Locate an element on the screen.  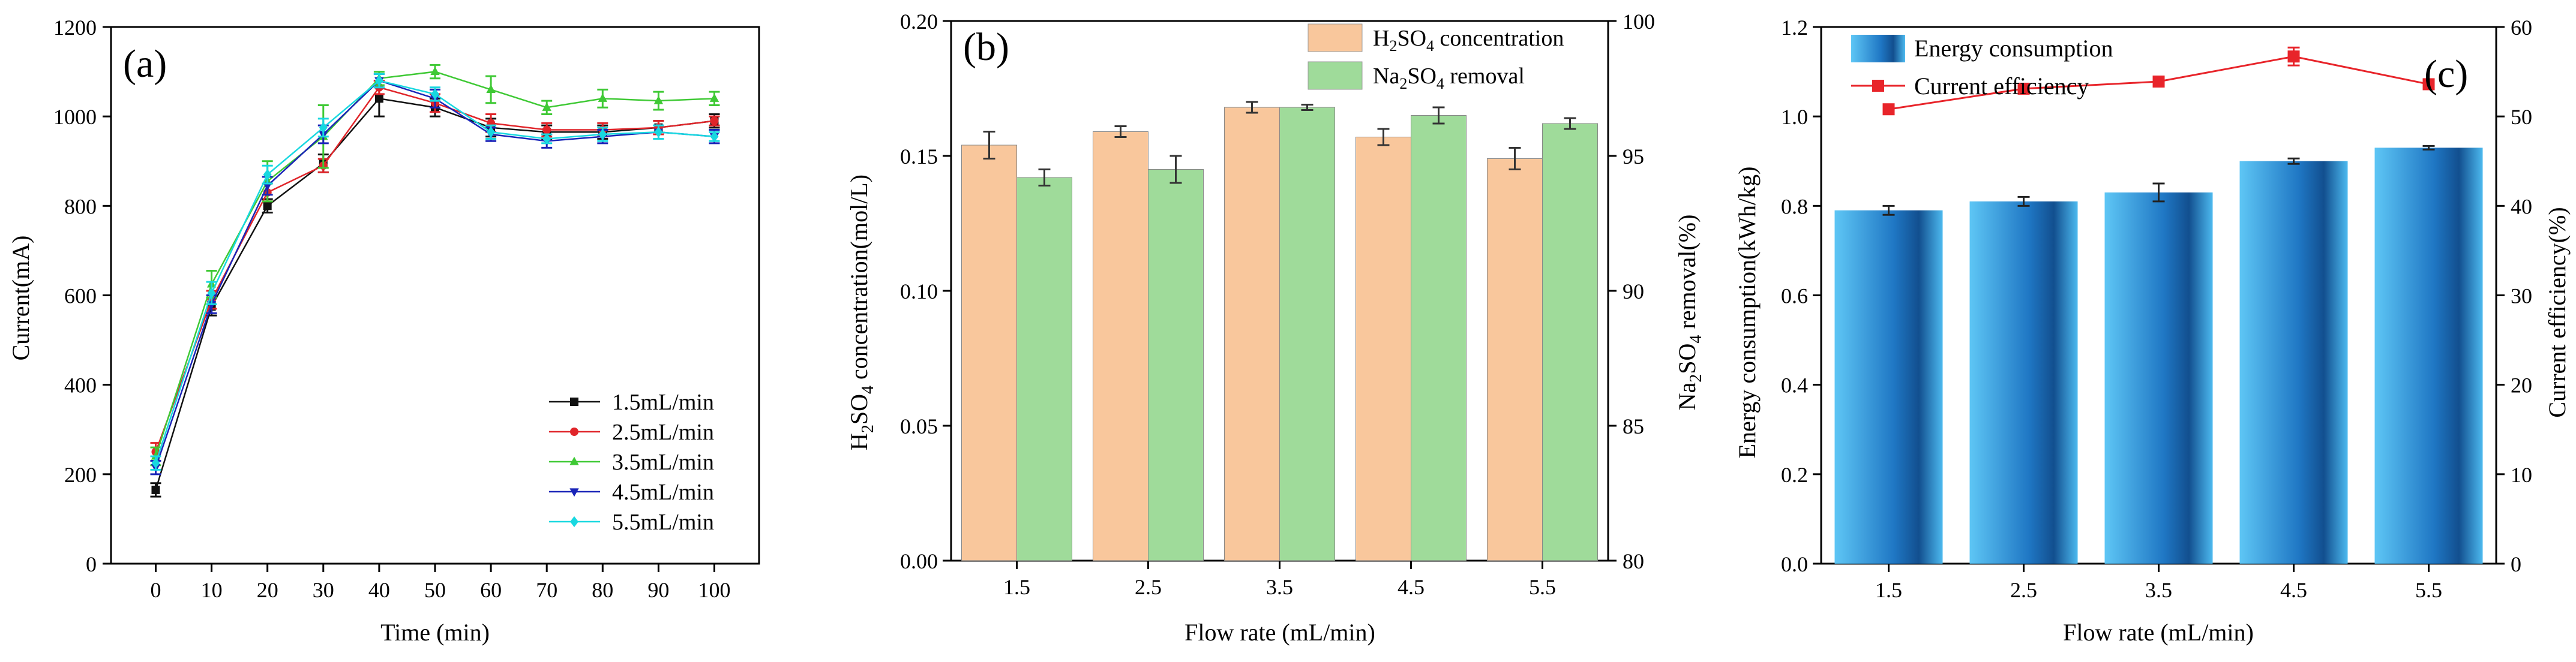
panel-c-efficiency-line is located at coordinates (2158, 81).